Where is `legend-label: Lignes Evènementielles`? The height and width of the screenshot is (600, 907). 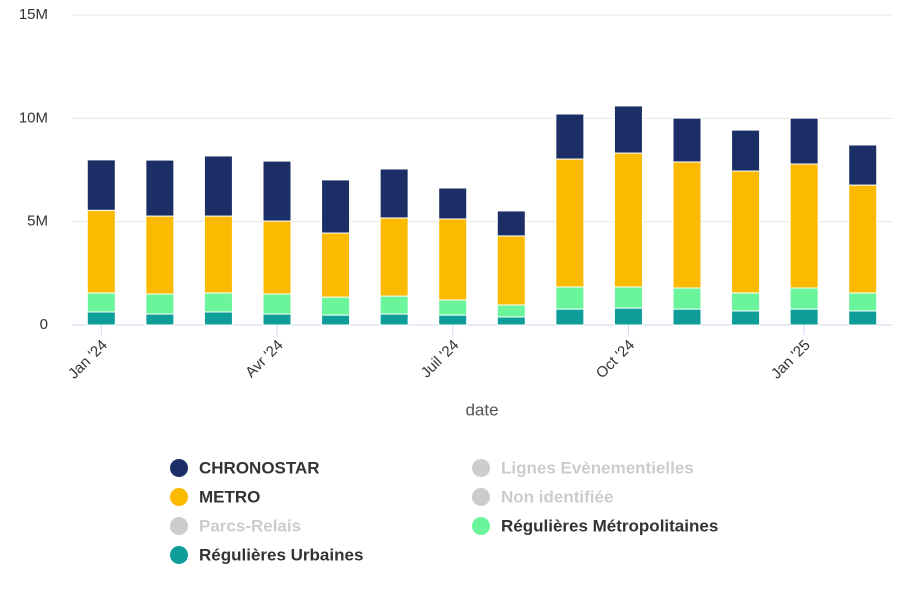 legend-label: Lignes Evènementielles is located at coordinates (597, 467).